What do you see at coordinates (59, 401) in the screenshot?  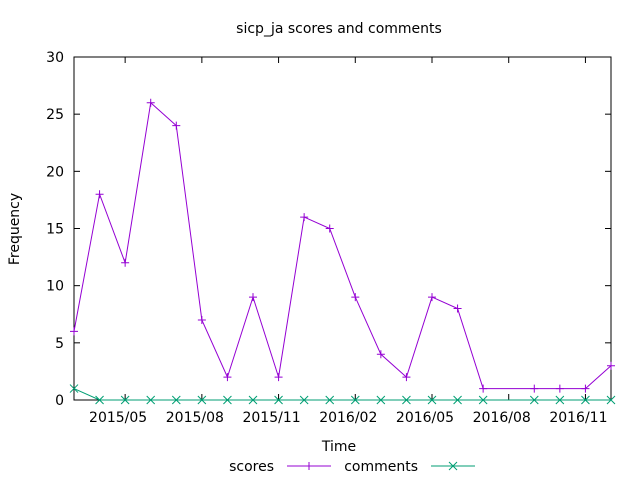 I see `y-tick-label: 0` at bounding box center [59, 401].